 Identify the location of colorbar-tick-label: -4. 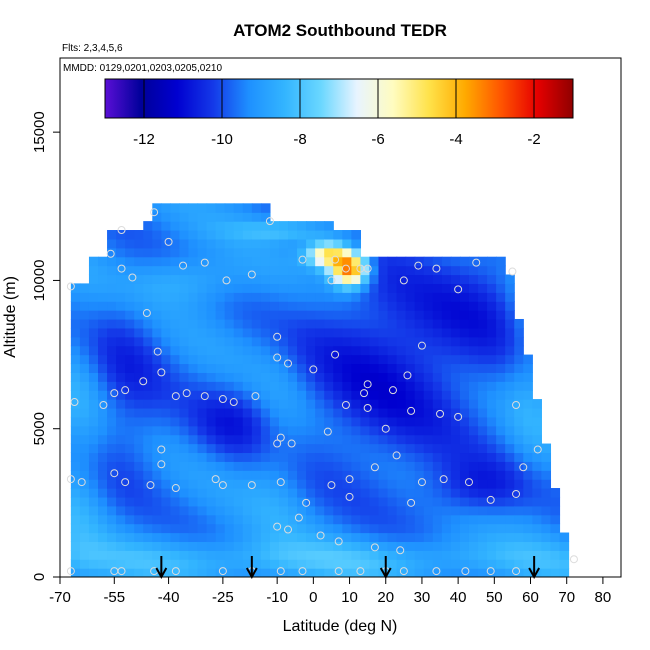
(455, 139).